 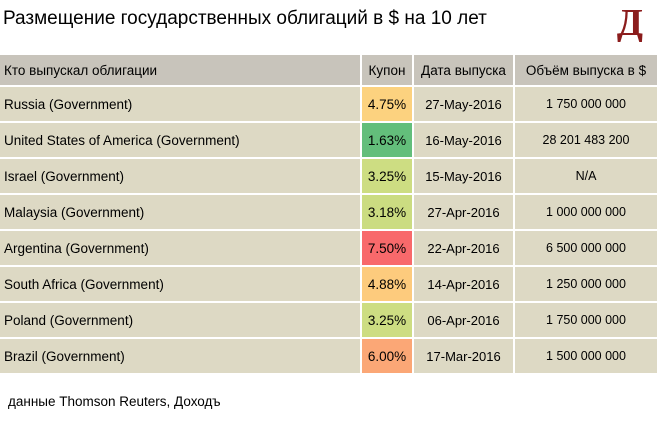 What do you see at coordinates (181, 103) in the screenshot?
I see `issuer-cell: Russia (Government)` at bounding box center [181, 103].